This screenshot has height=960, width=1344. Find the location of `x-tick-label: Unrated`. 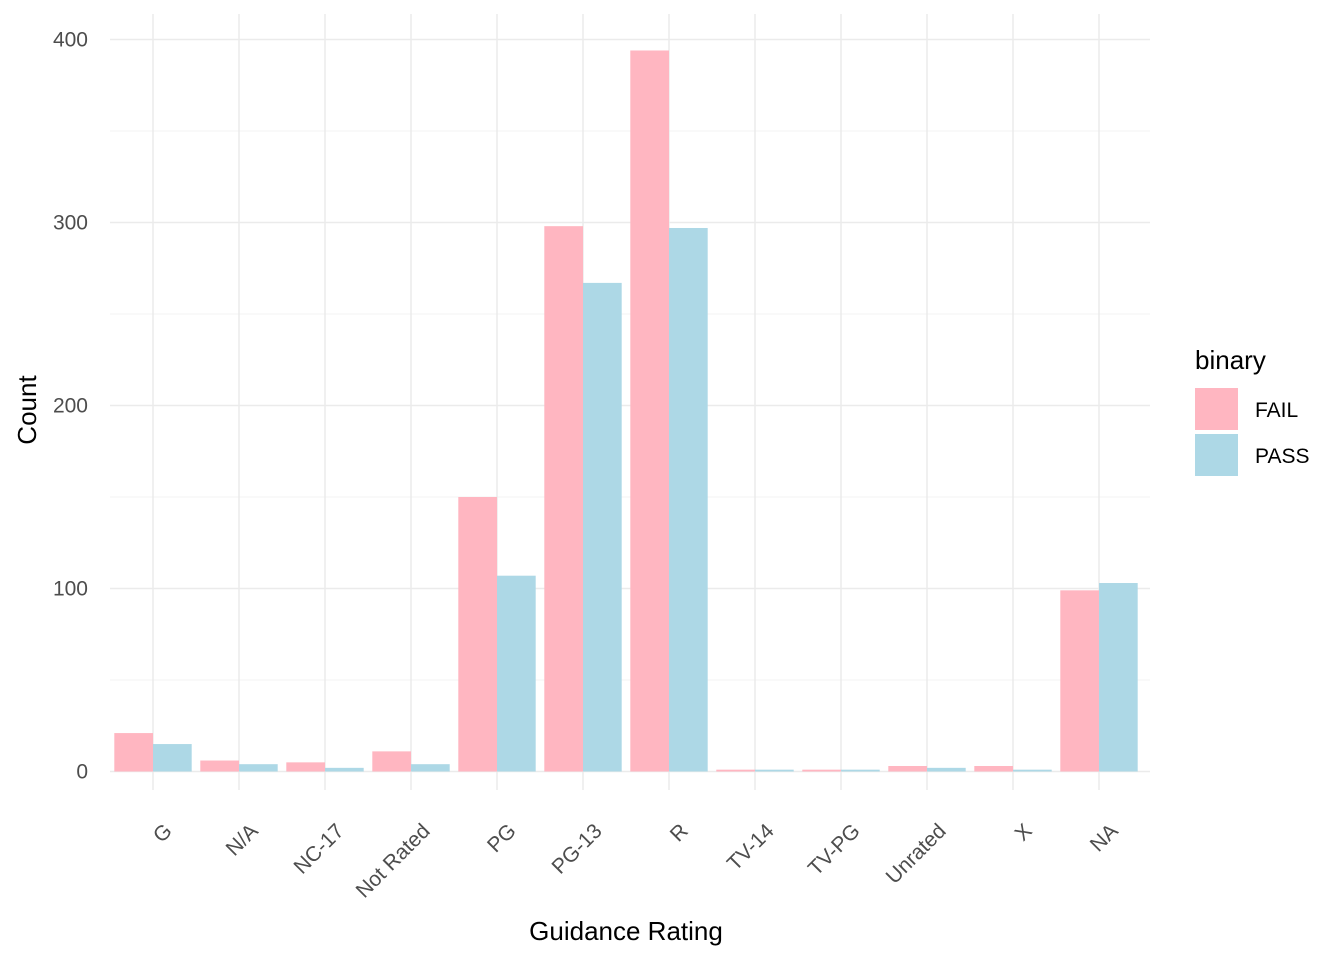

x-tick-label: Unrated is located at coordinates (916, 853).